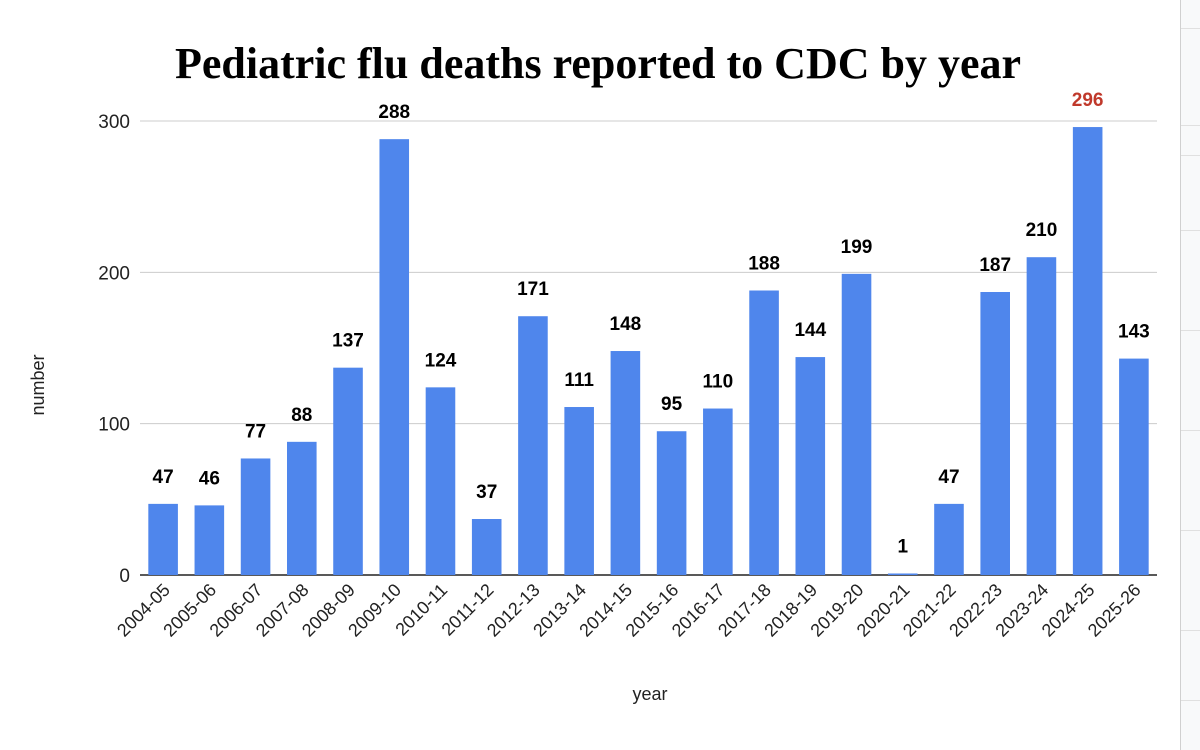  Describe the element at coordinates (1190, 375) in the screenshot. I see `spreadsheet-edge` at that location.